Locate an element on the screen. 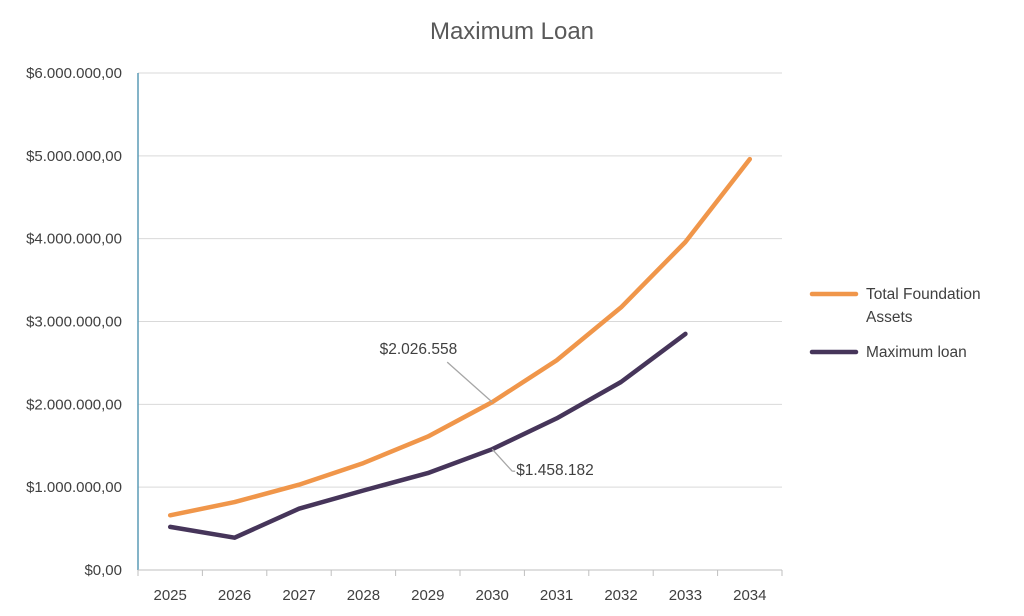  x-tick-label: 2029 is located at coordinates (427, 595).